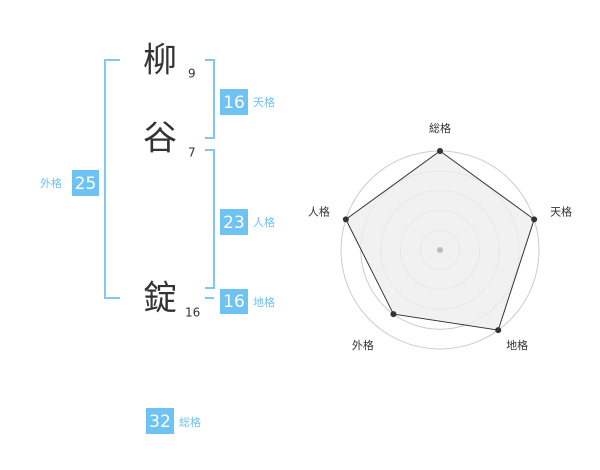 The image size is (600, 470). Describe the element at coordinates (440, 240) in the screenshot. I see `radar-area` at that location.